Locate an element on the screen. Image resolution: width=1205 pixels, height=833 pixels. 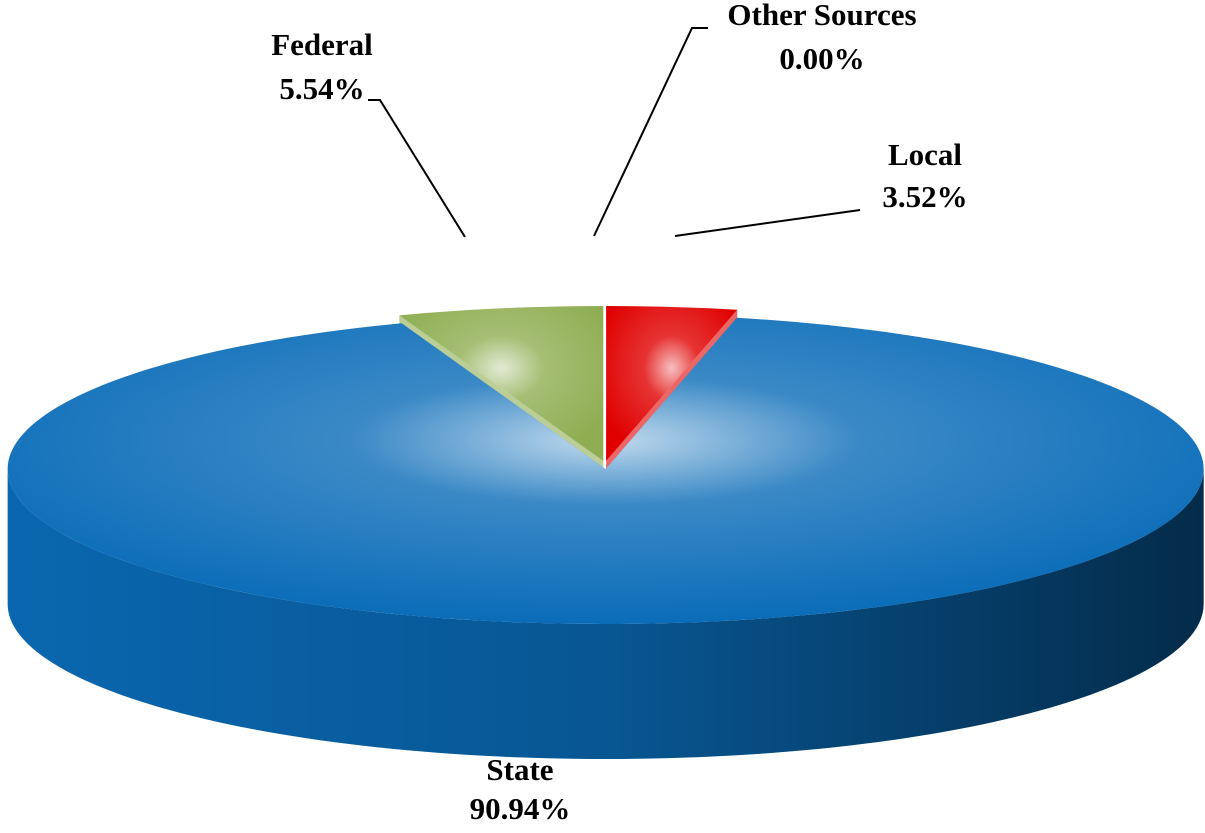
slice-label: Federal is located at coordinates (322, 44).